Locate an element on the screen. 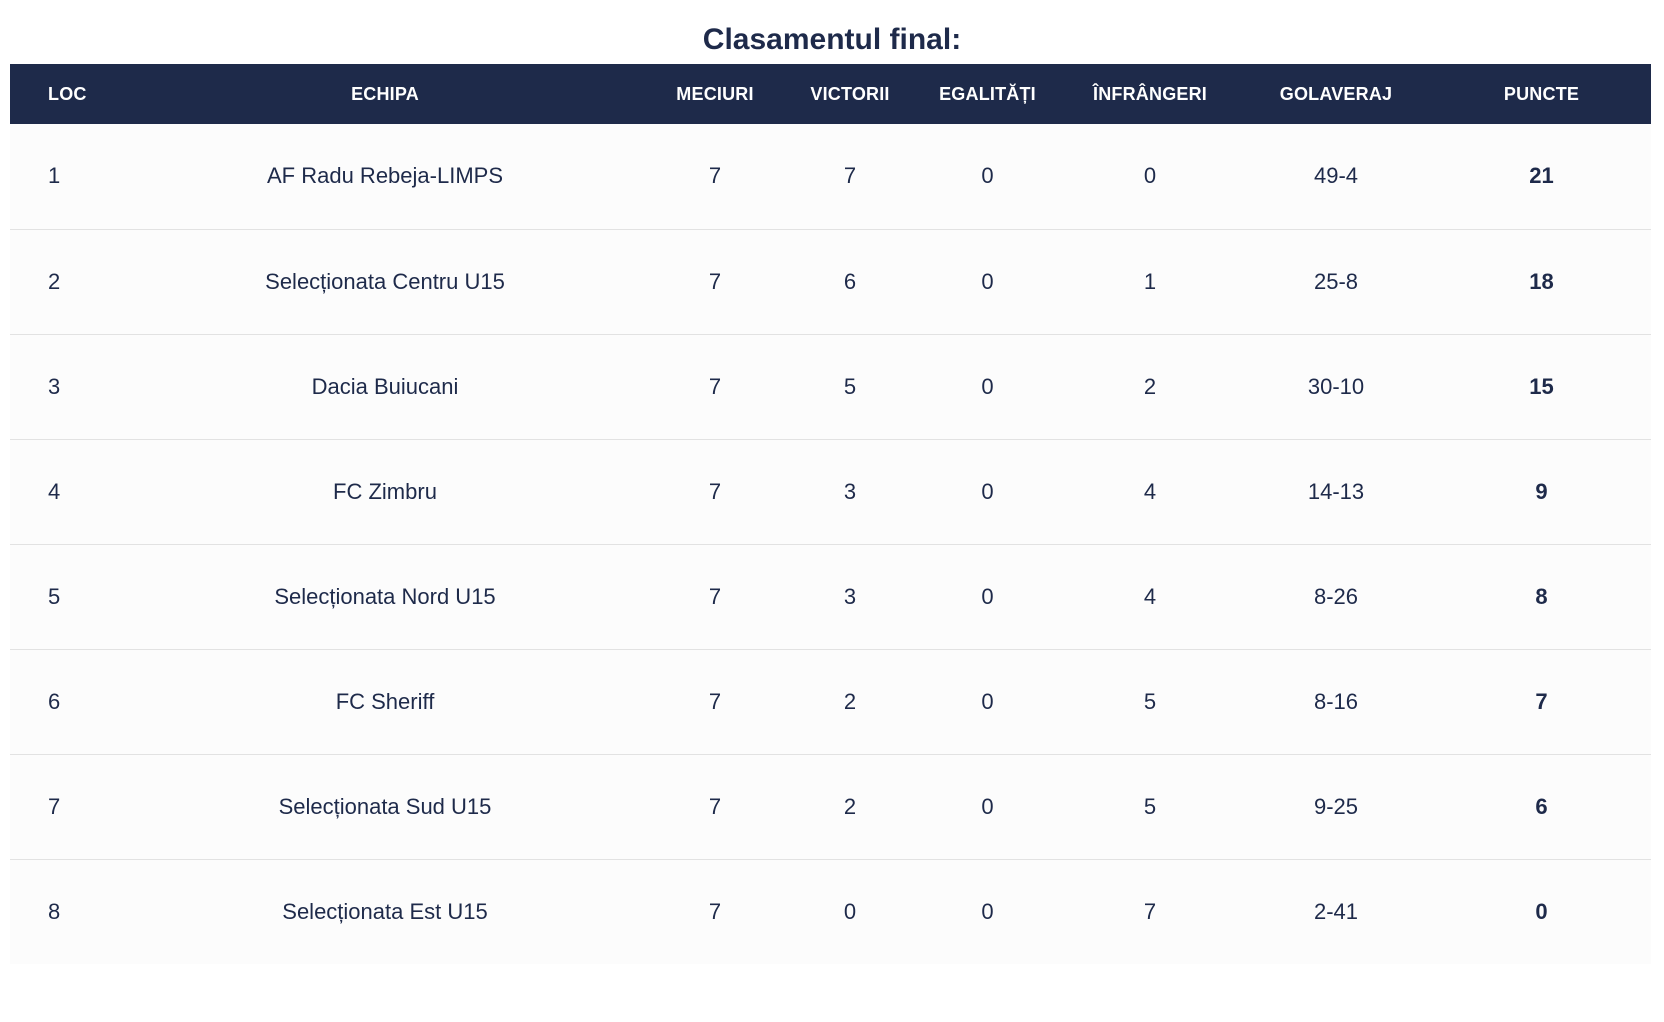 The height and width of the screenshot is (1022, 1664). table-row: 5 Selecționata Nord U15 7 3 0 4 8-26 8 is located at coordinates (830, 596).